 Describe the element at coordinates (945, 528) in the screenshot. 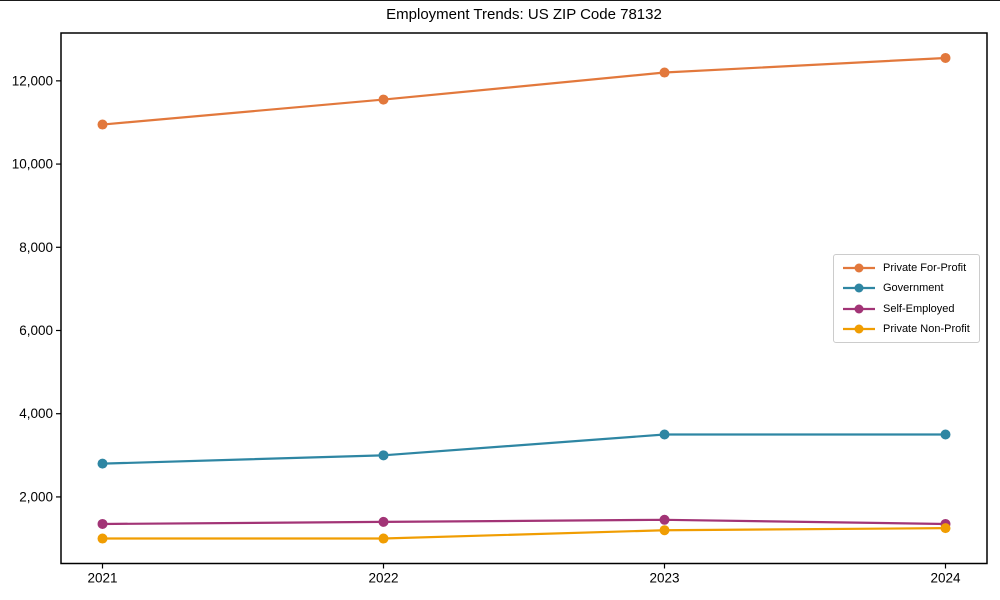

I see `data-point-private-non-profit-2024` at that location.